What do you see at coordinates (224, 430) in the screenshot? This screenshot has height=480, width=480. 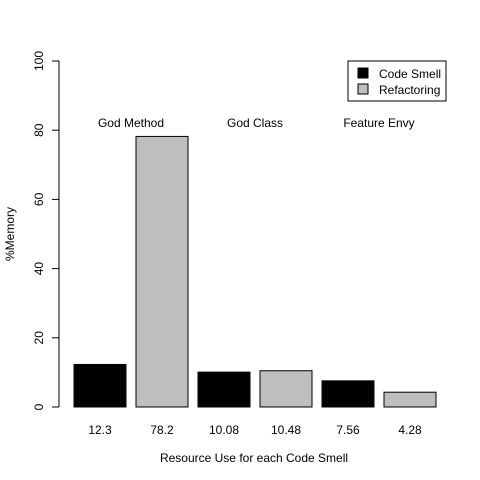 I see `value-label-3: 10.08` at bounding box center [224, 430].